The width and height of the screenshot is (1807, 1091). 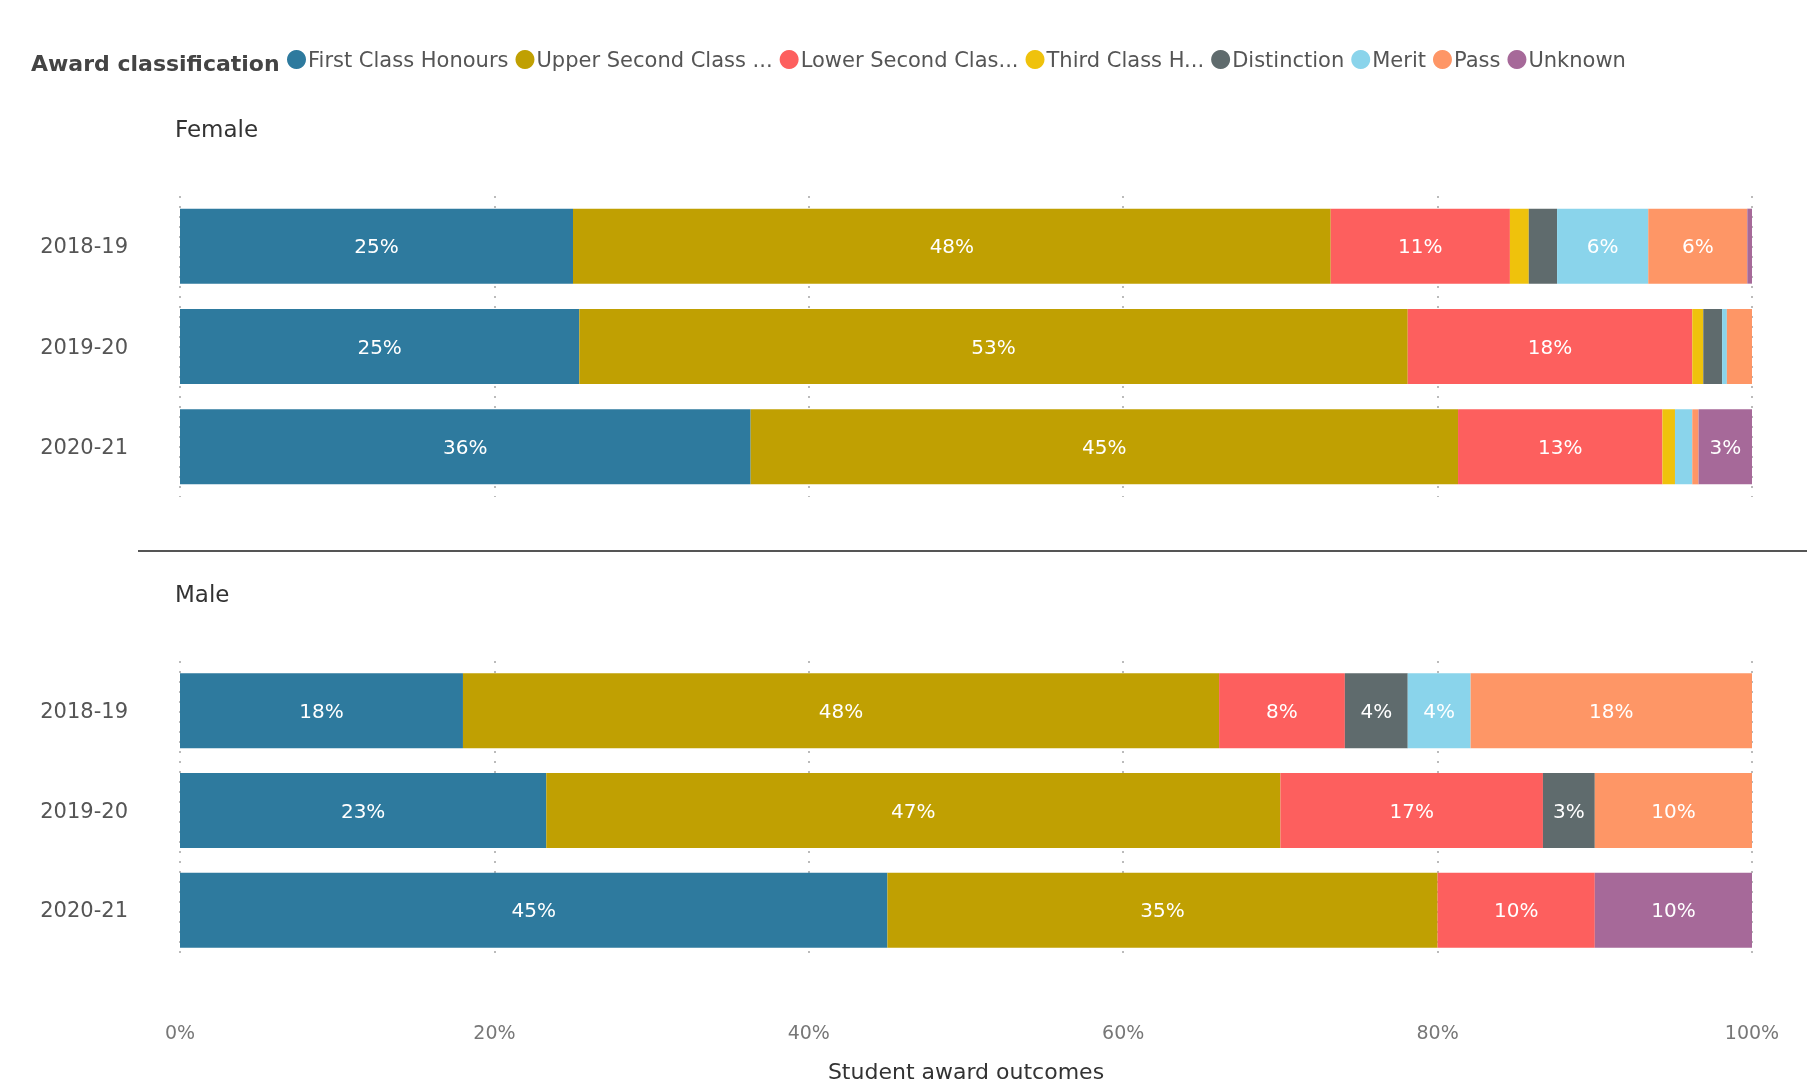 I want to click on data-label: 23%, so click(x=363, y=810).